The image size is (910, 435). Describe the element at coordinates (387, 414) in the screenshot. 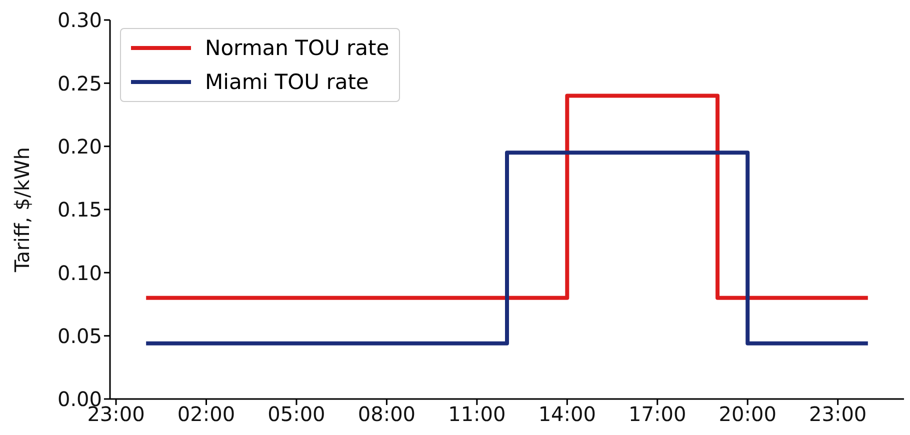

I see `x-tick-label: 08:00` at that location.